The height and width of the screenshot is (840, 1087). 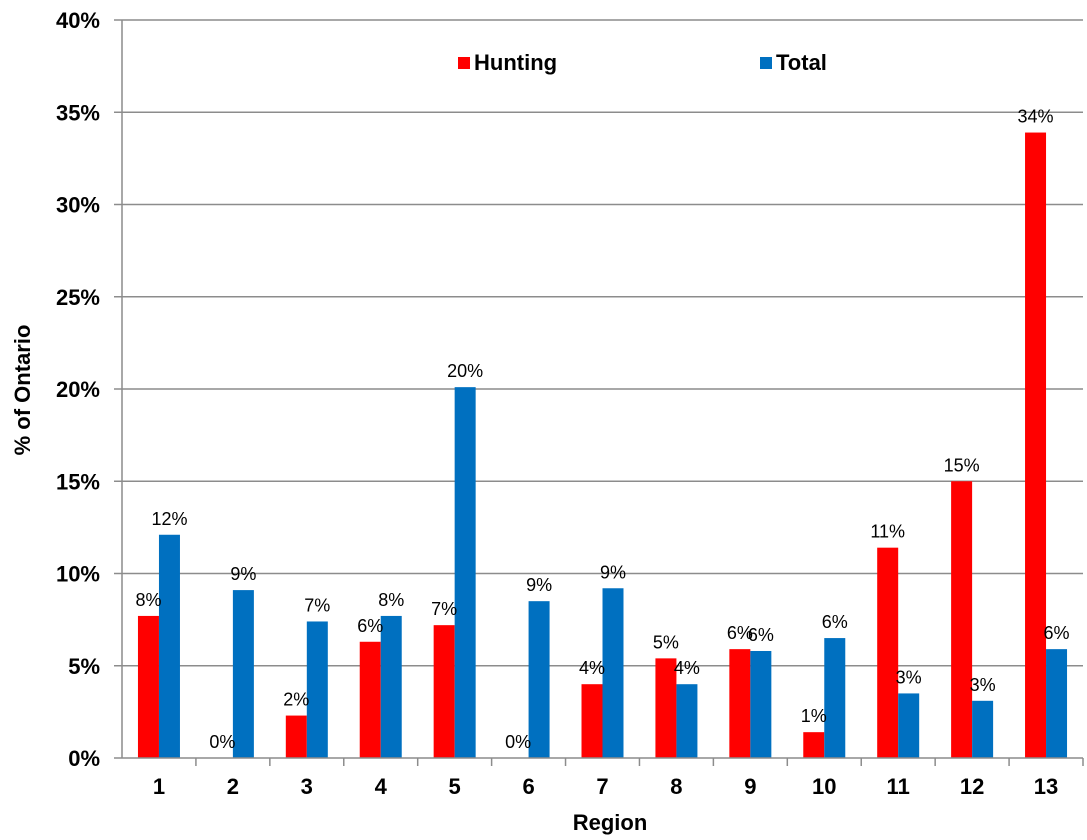 I want to click on x-tick-label: 7, so click(x=602, y=786).